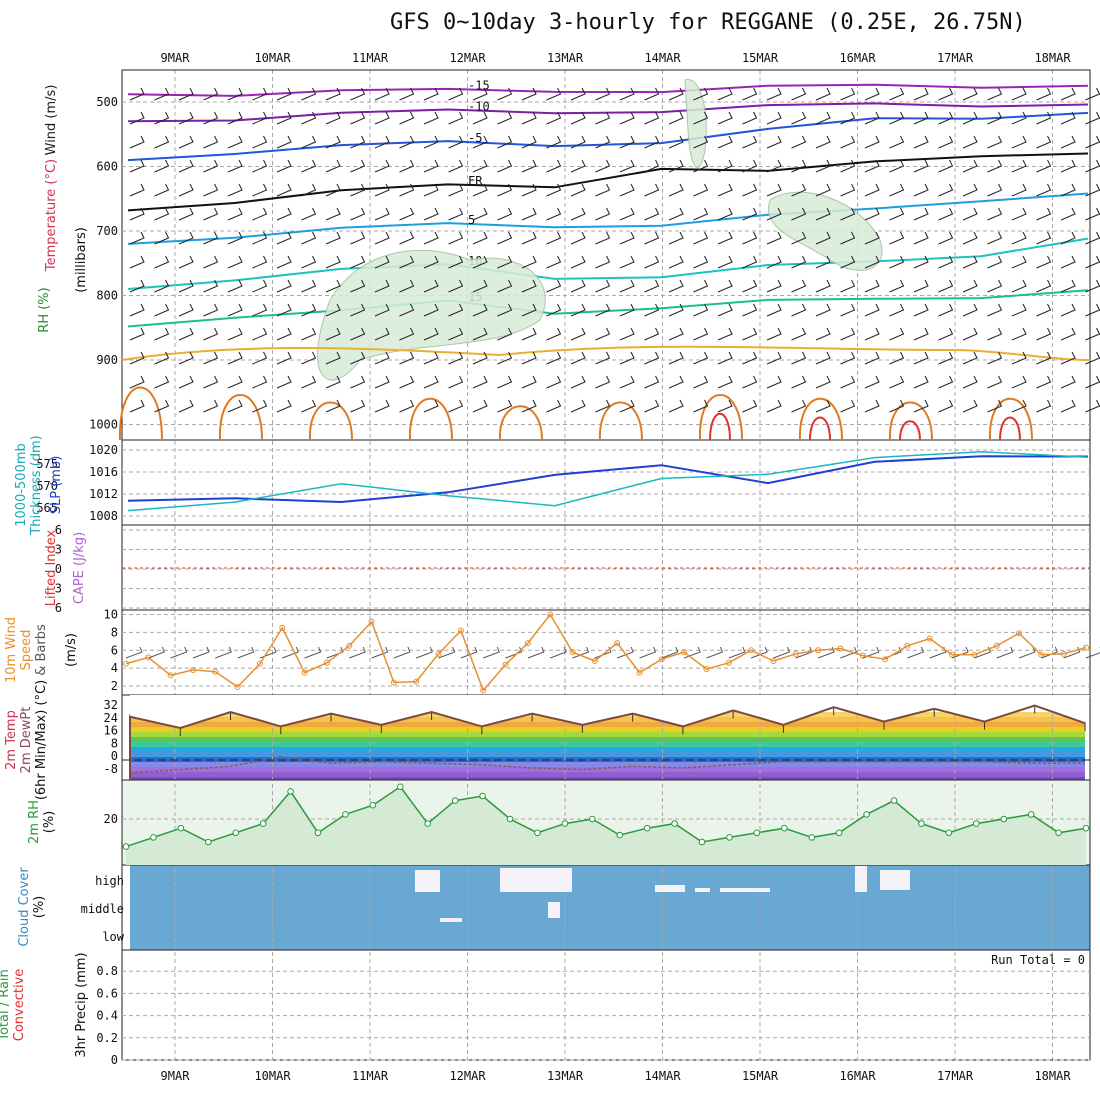  I want to click on axis-label-cape: CAPE (J/kg), so click(79, 568).